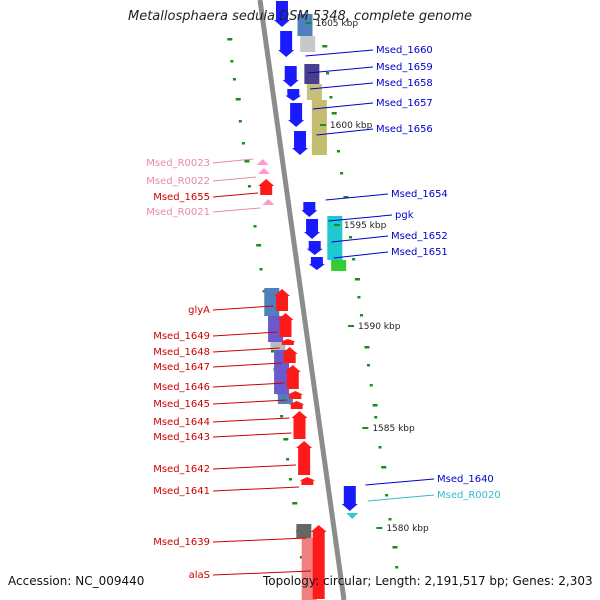  I want to click on gene-label: Msed_1644, so click(181, 422).